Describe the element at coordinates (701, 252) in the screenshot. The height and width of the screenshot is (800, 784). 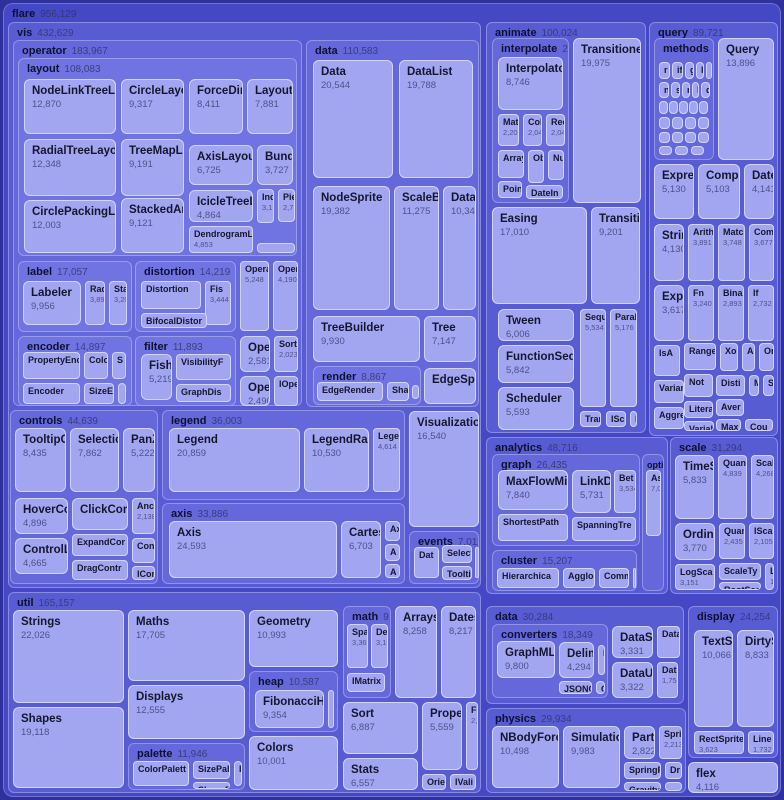
I see `cell-arith: Arith 3,891` at that location.